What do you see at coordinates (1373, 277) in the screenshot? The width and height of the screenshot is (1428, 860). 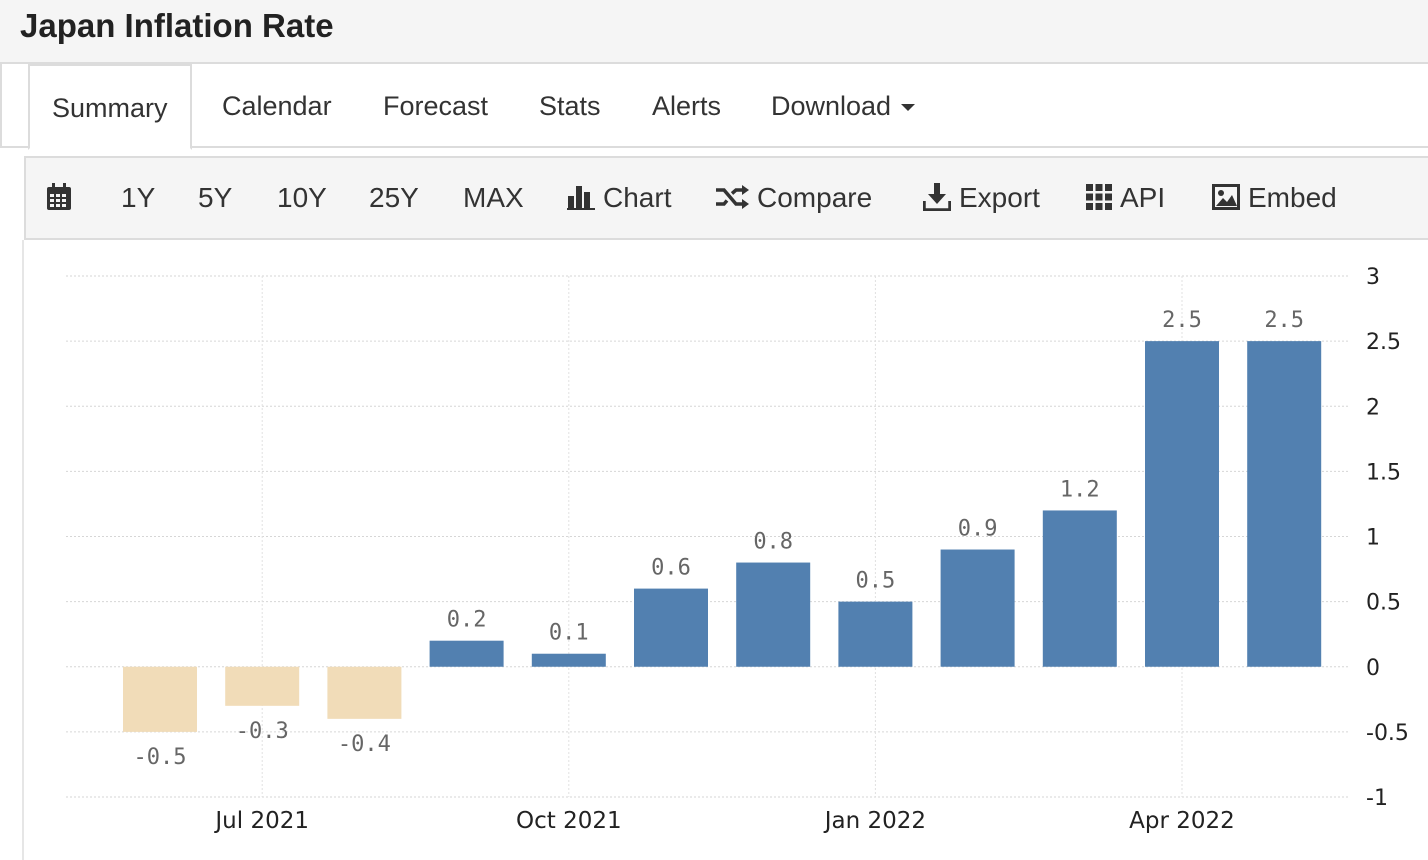 I see `y-tick-label: 3` at bounding box center [1373, 277].